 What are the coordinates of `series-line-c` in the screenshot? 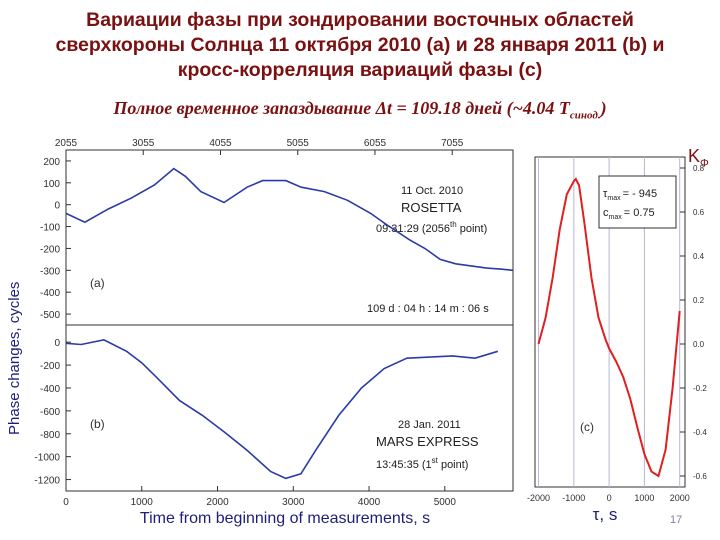 It's located at (609, 327).